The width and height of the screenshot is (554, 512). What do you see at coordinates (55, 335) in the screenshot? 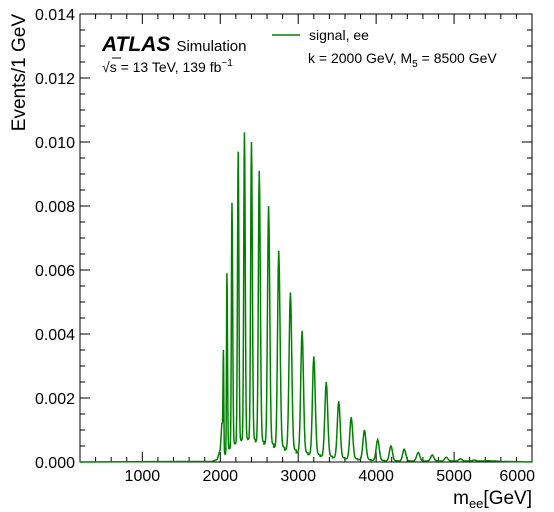
I see `y-tick-label: 0.004` at bounding box center [55, 335].